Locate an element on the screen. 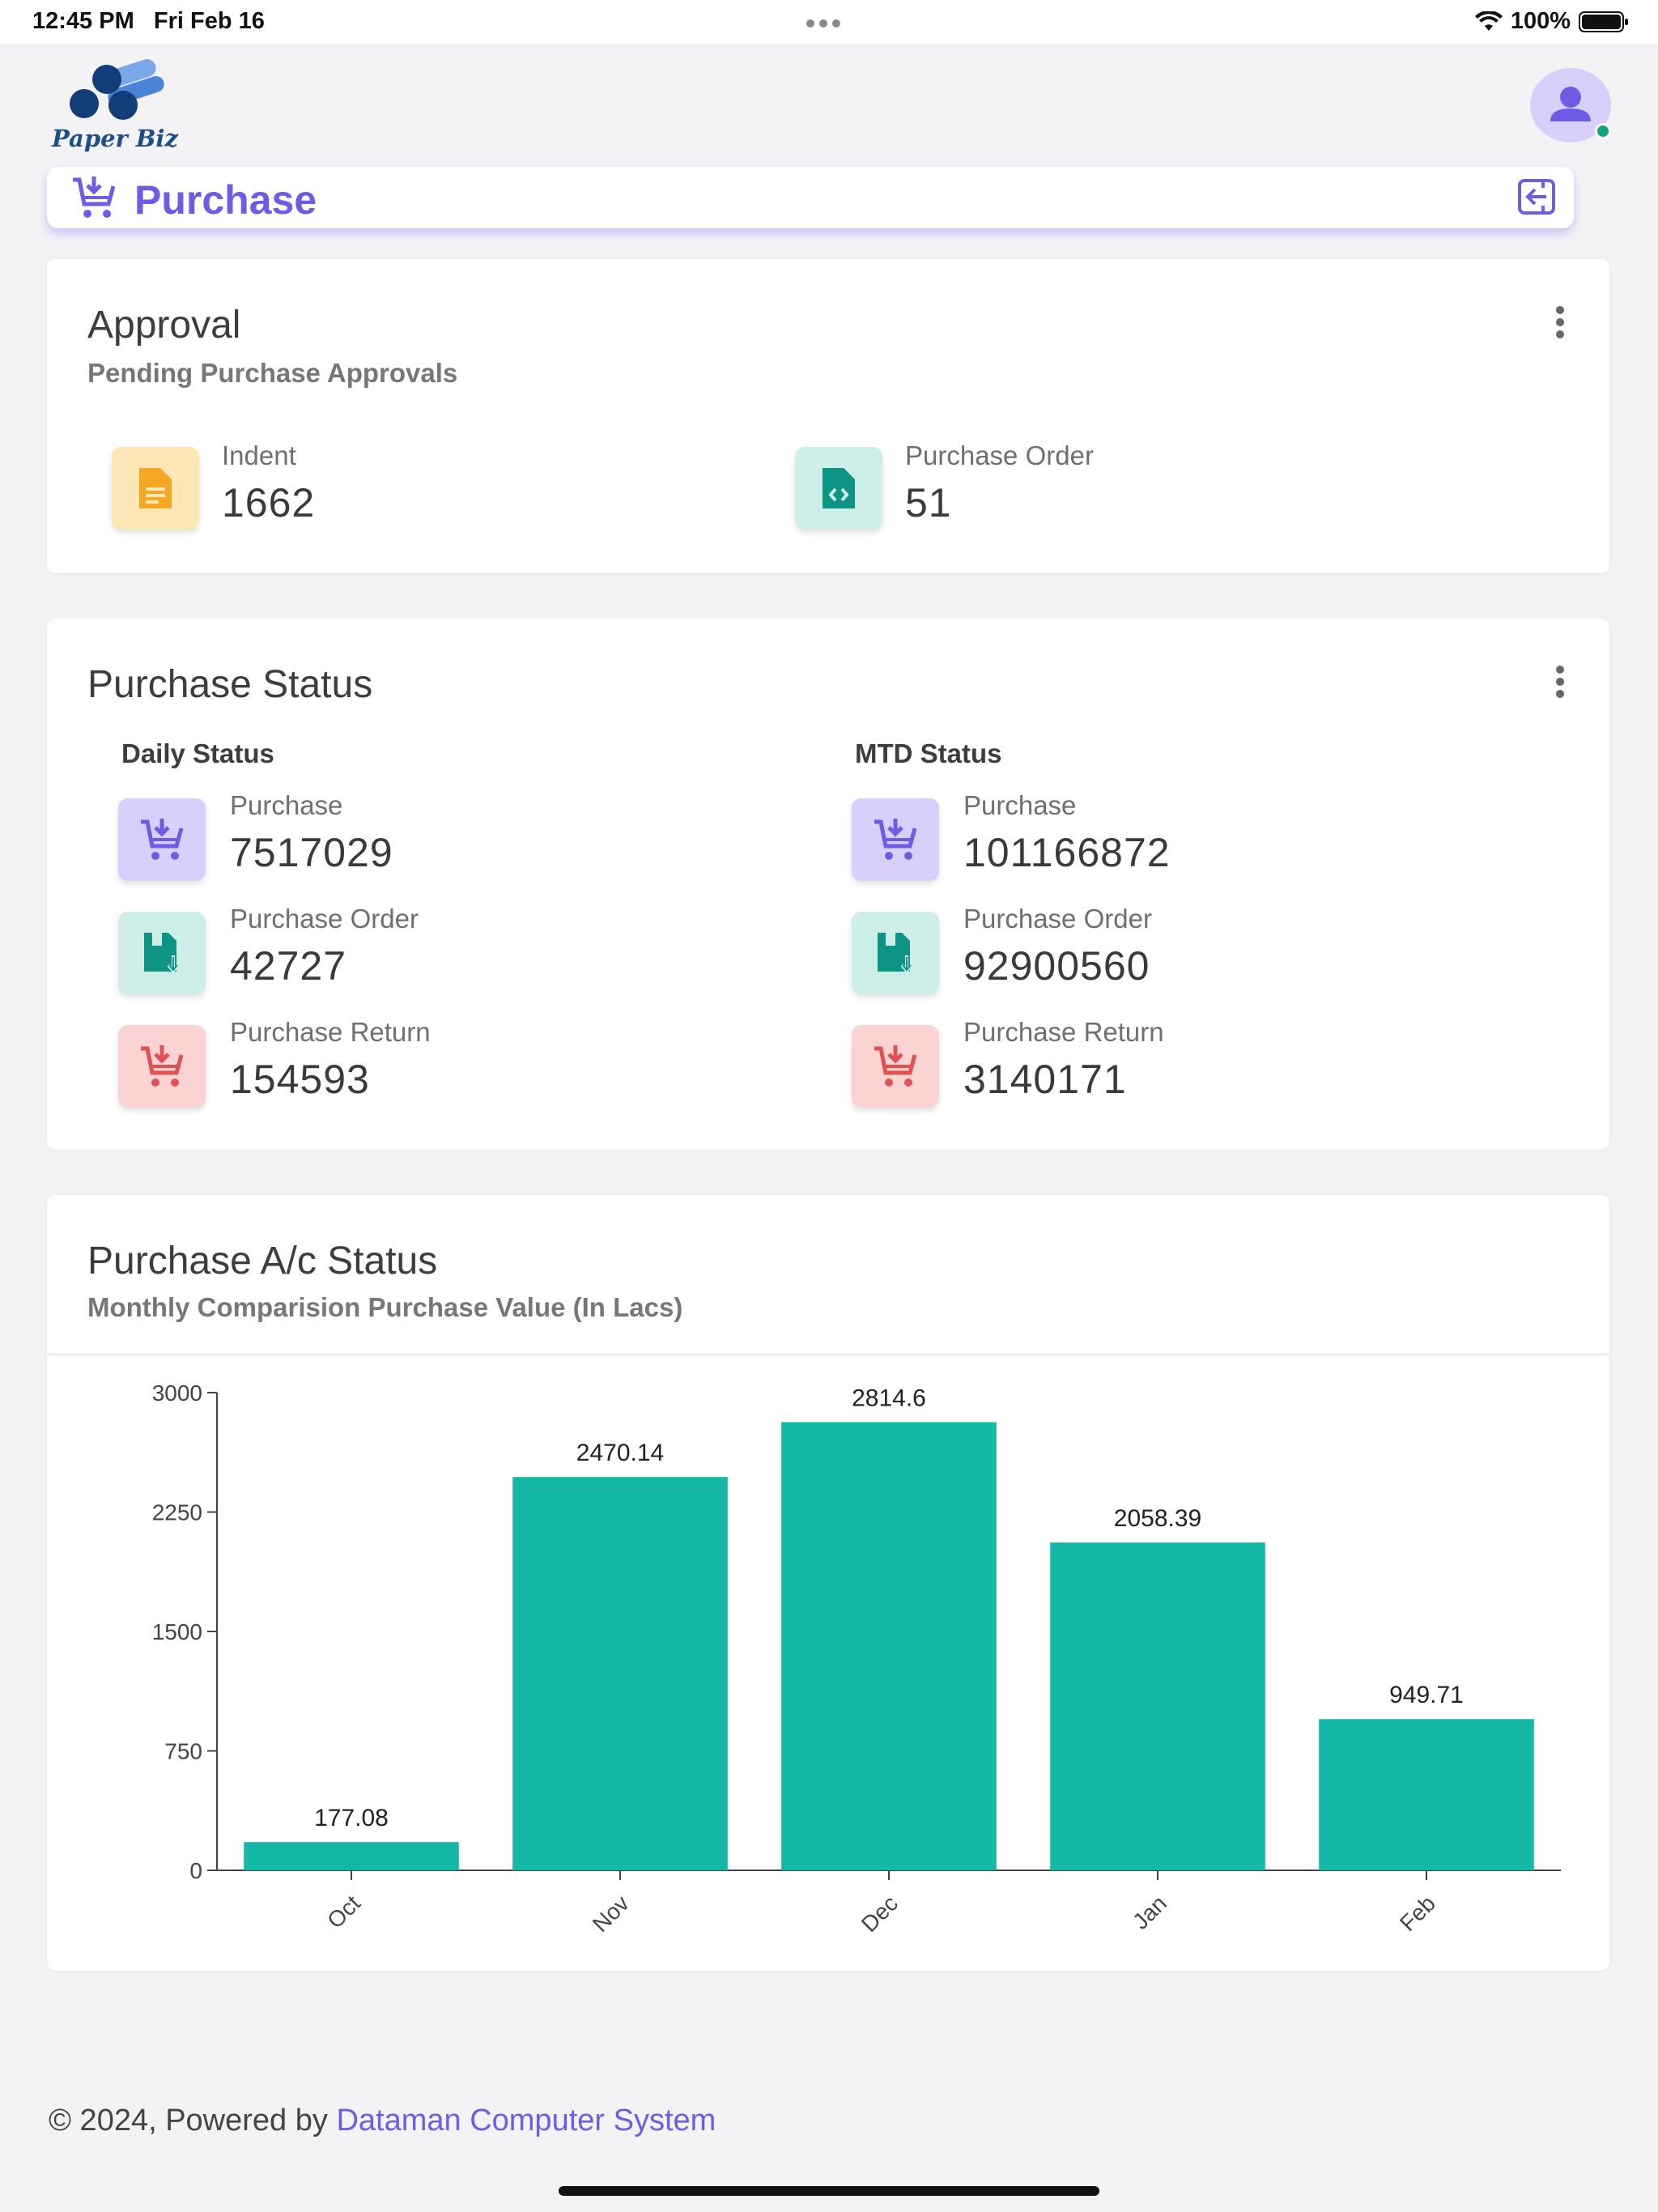 The image size is (1658, 2212). y-tick-label: 750 is located at coordinates (183, 1752).